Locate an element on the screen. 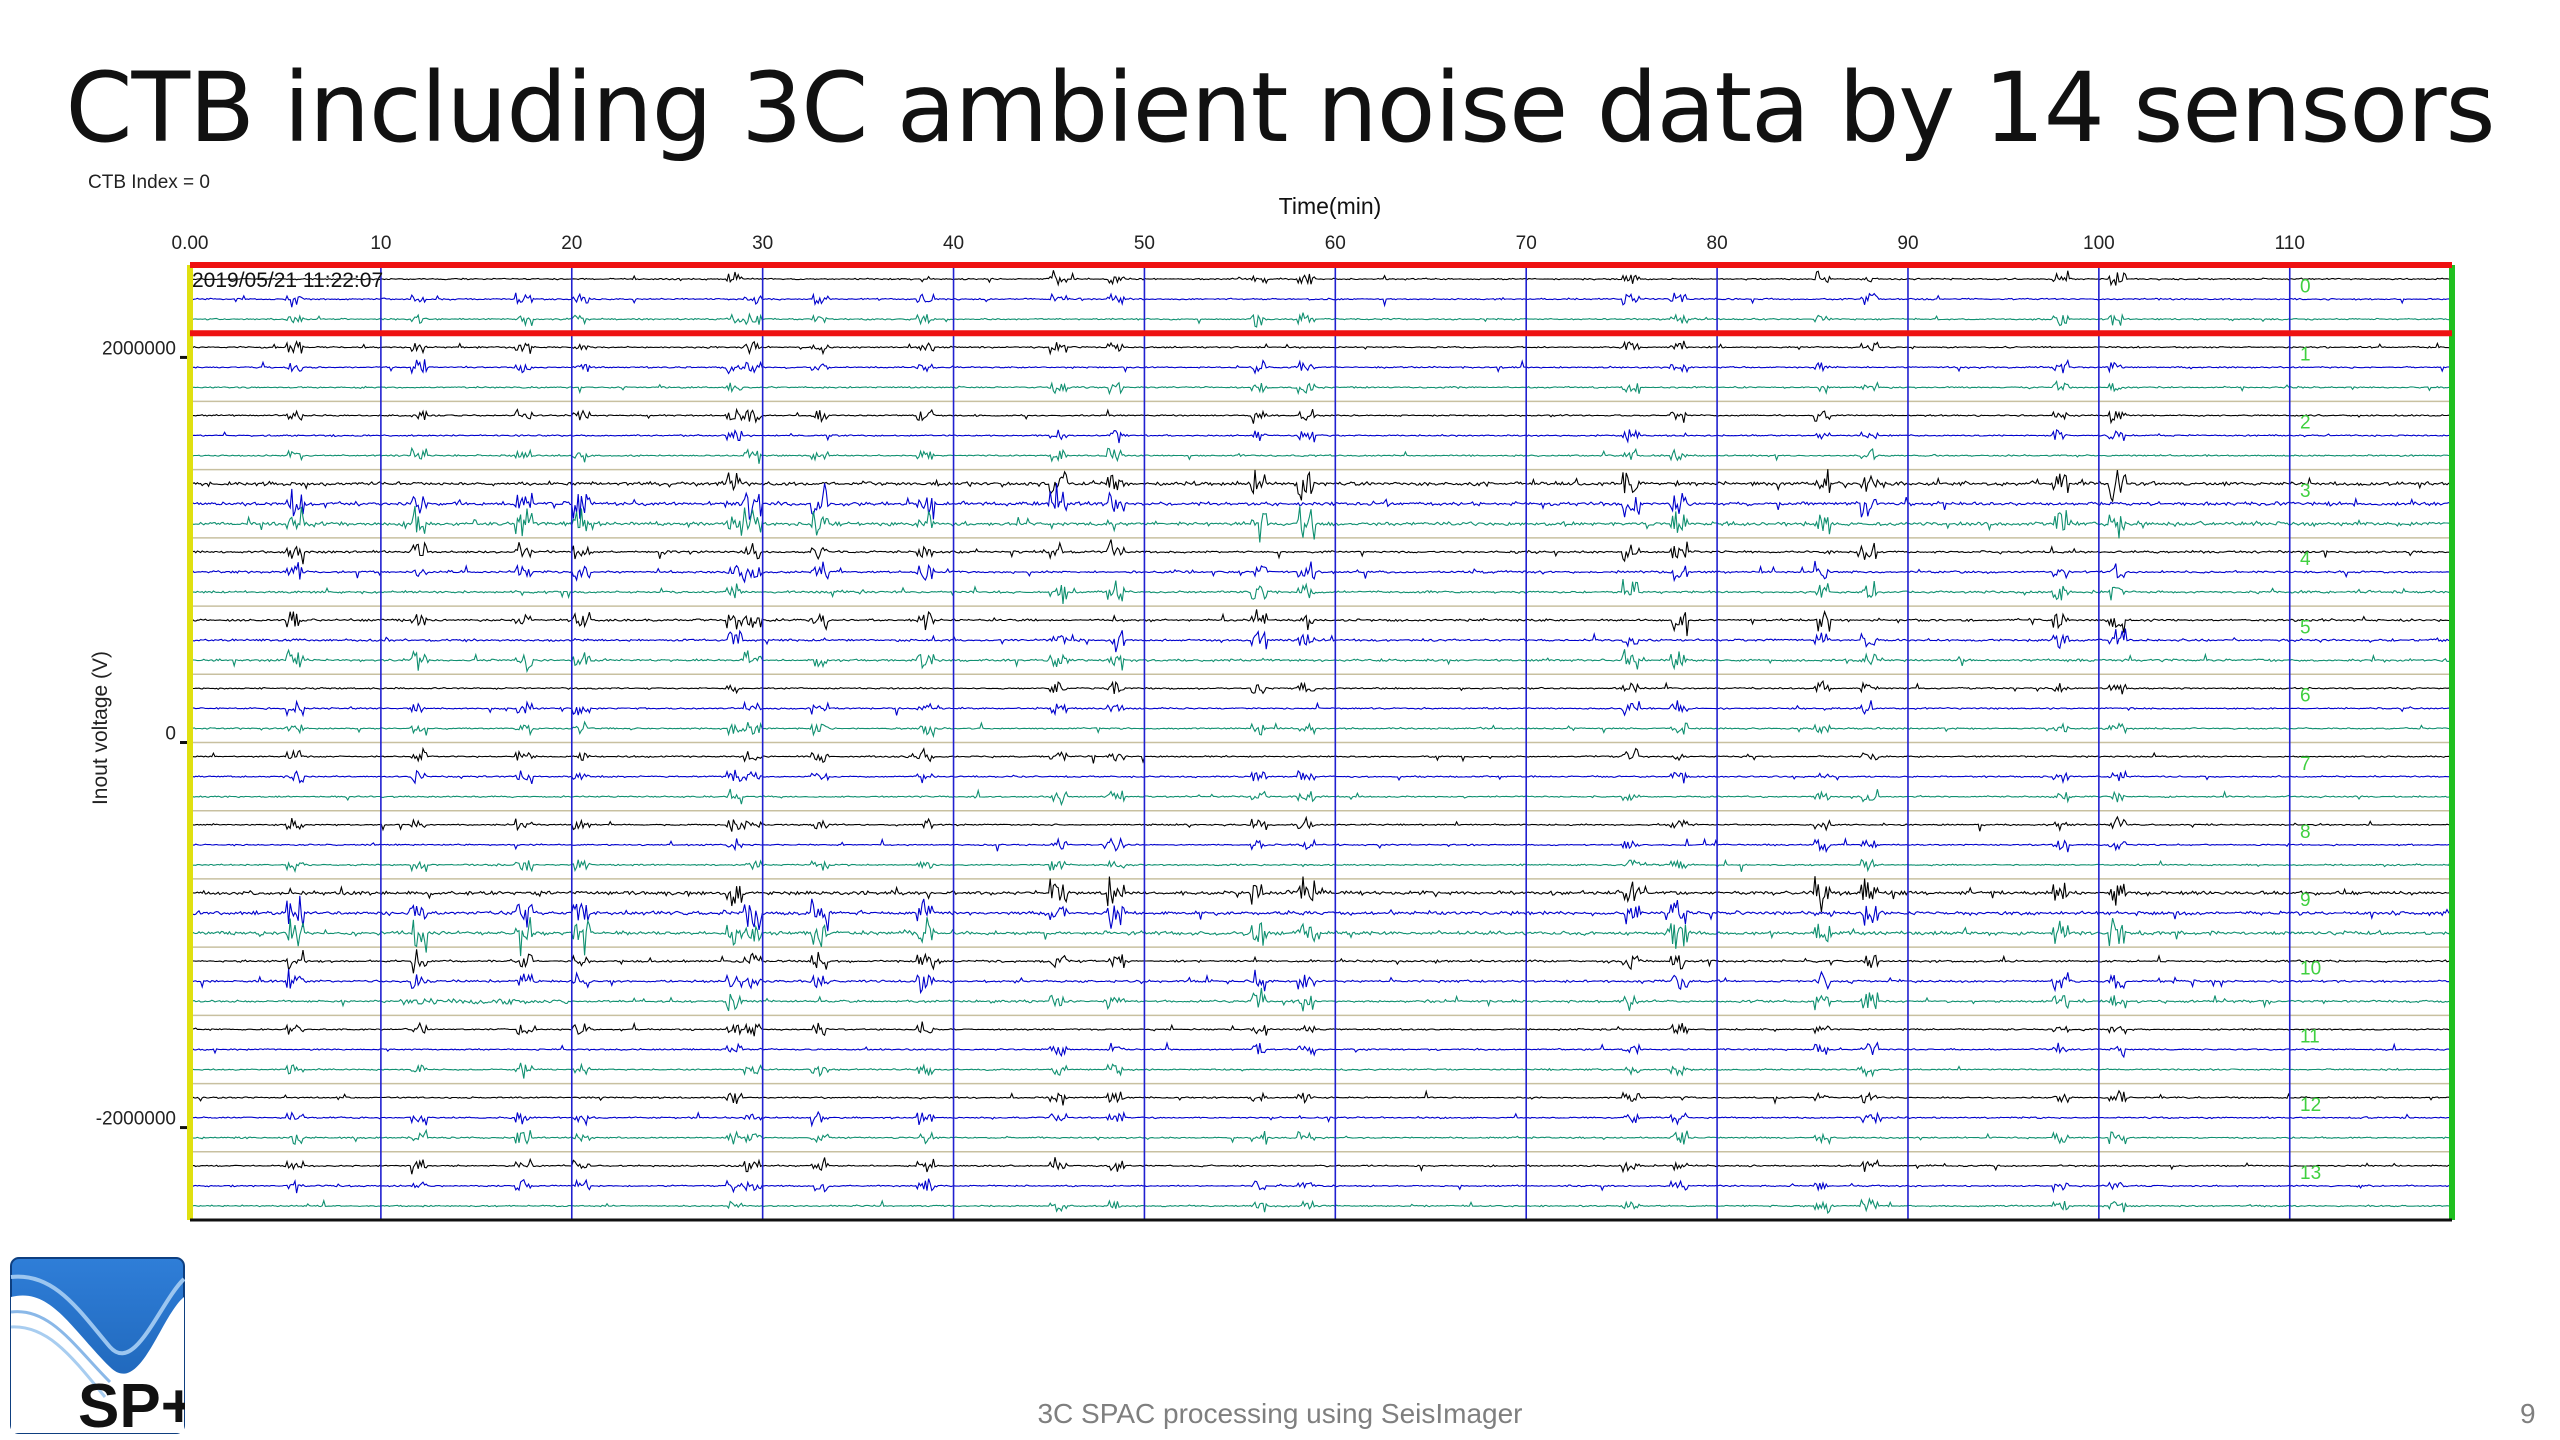  channel-label: 10 is located at coordinates (2310, 968).